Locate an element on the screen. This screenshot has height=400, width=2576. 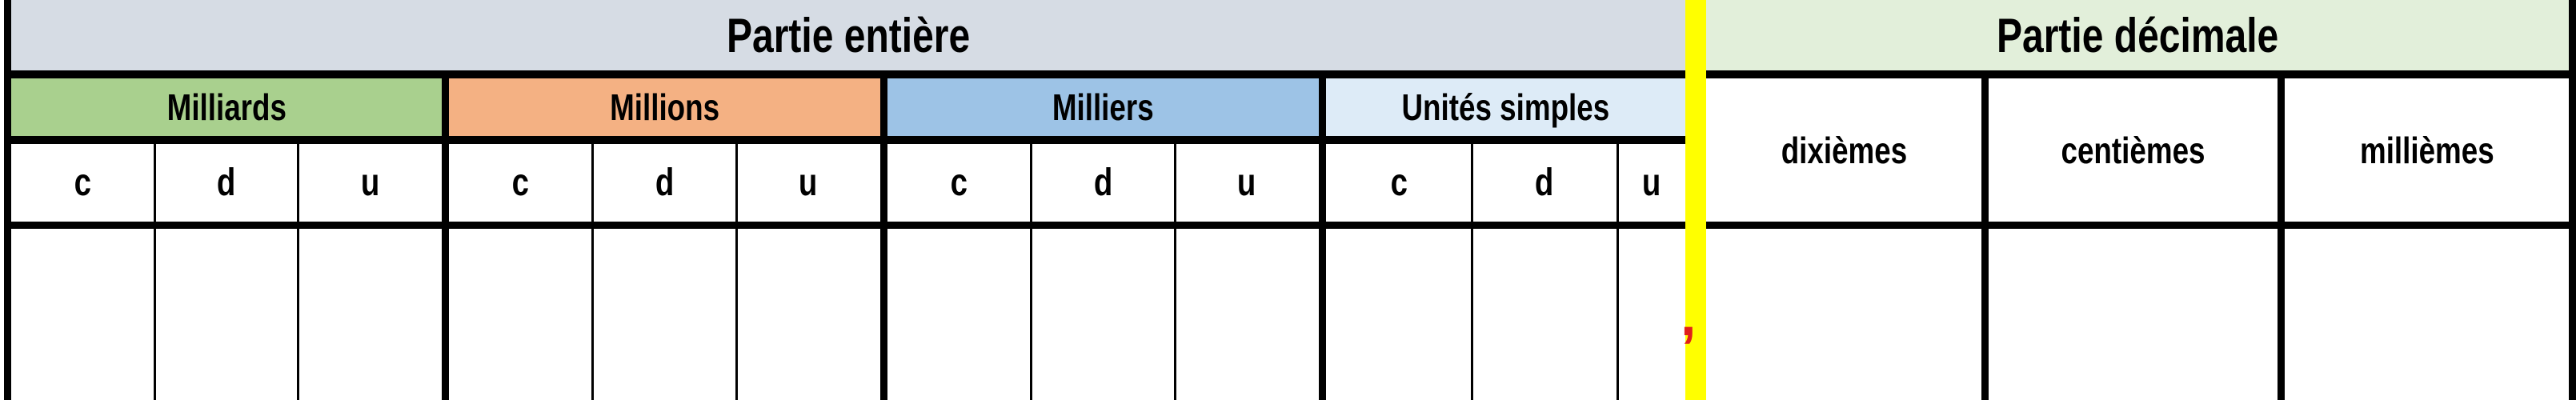
group-millions: Millions is located at coordinates (664, 107).